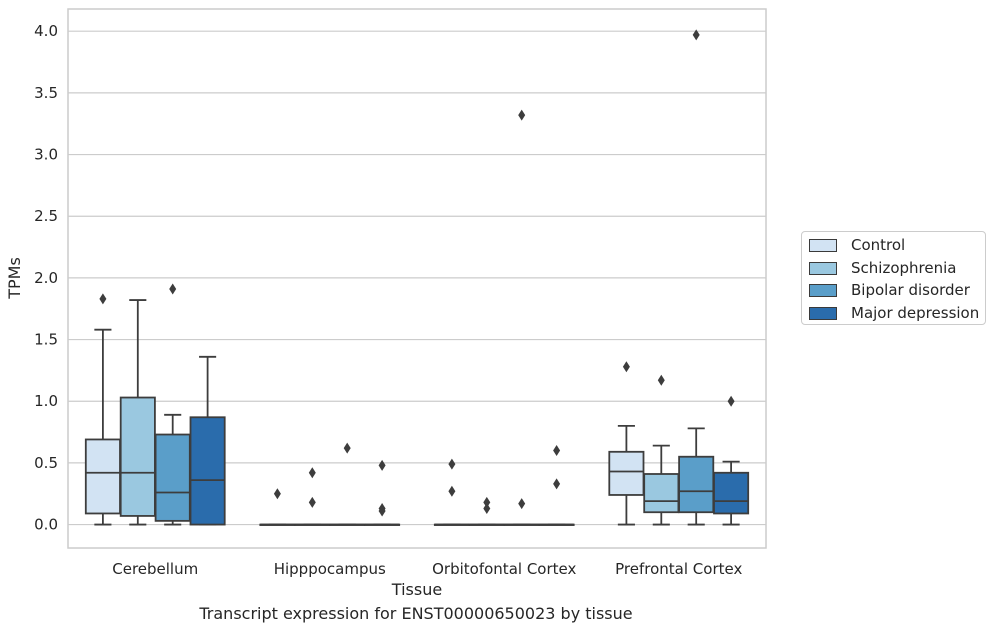  What do you see at coordinates (330, 569) in the screenshot?
I see `x-tick-label: Hipppocampus` at bounding box center [330, 569].